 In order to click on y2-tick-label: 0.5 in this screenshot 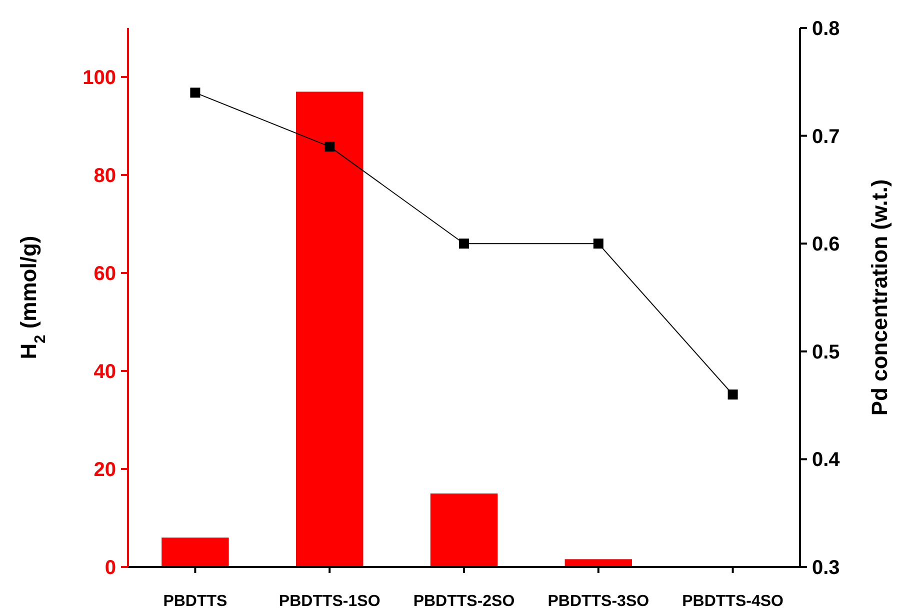, I will do `click(826, 352)`.